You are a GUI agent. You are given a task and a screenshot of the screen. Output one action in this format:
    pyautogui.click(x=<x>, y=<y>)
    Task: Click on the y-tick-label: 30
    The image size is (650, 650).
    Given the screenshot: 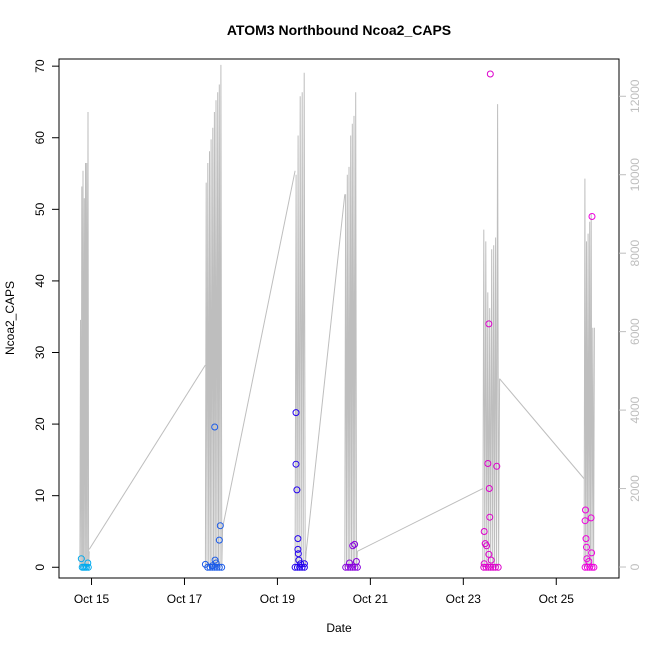 What is the action you would take?
    pyautogui.click(x=40, y=353)
    